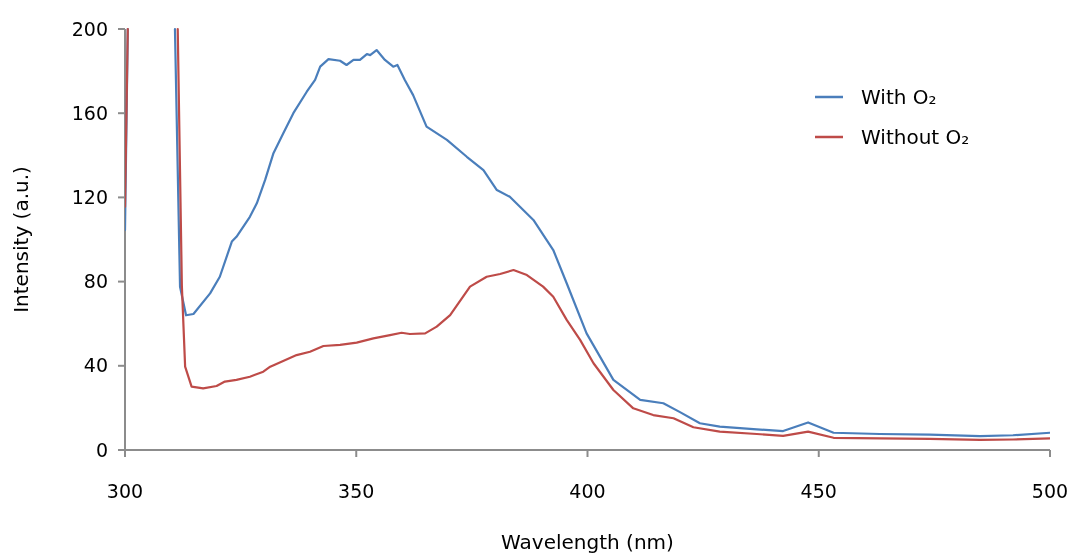 The image size is (1073, 553). What do you see at coordinates (21, 239) in the screenshot?
I see `y-axis-title: Intensity (a.u.)` at bounding box center [21, 239].